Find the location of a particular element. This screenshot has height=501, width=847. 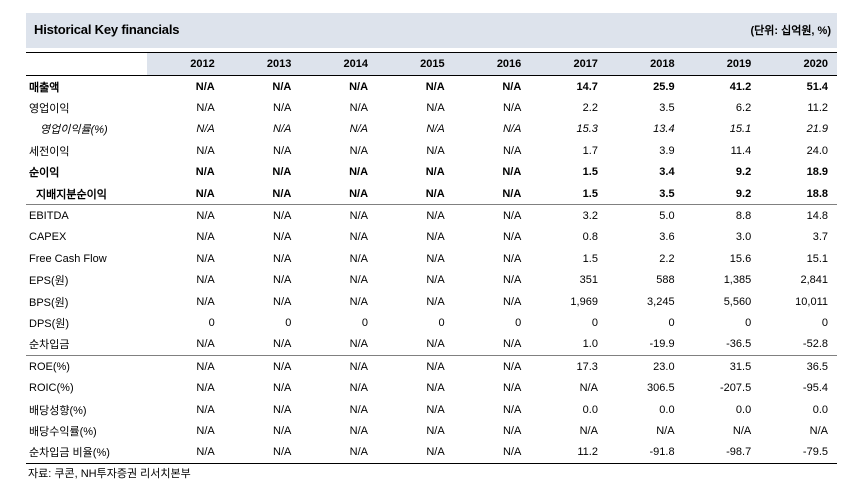

row-label: ROIC(%) is located at coordinates (87, 388).